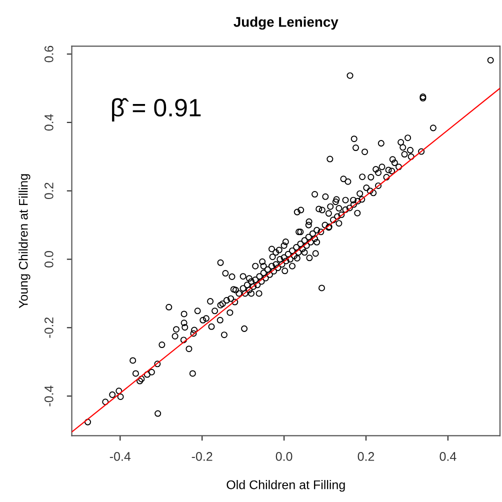 This screenshot has height=502, width=502. I want to click on y-tick-label: 0.2, so click(49, 191).